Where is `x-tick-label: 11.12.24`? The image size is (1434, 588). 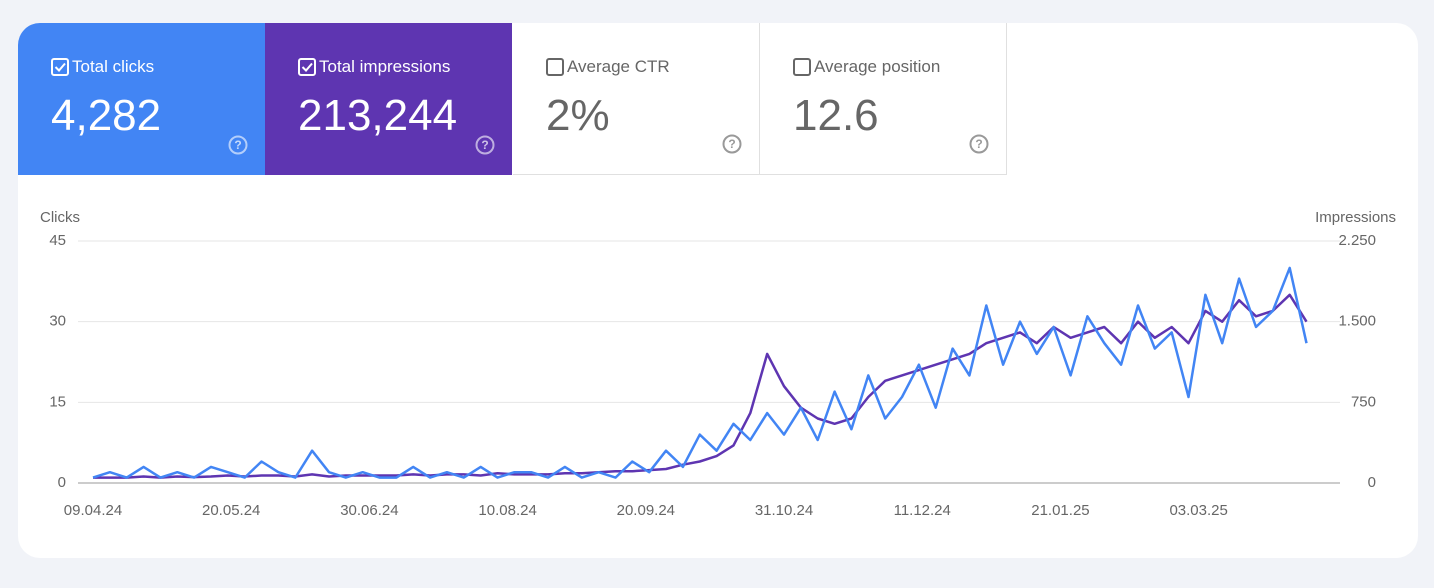 x-tick-label: 11.12.24 is located at coordinates (922, 510).